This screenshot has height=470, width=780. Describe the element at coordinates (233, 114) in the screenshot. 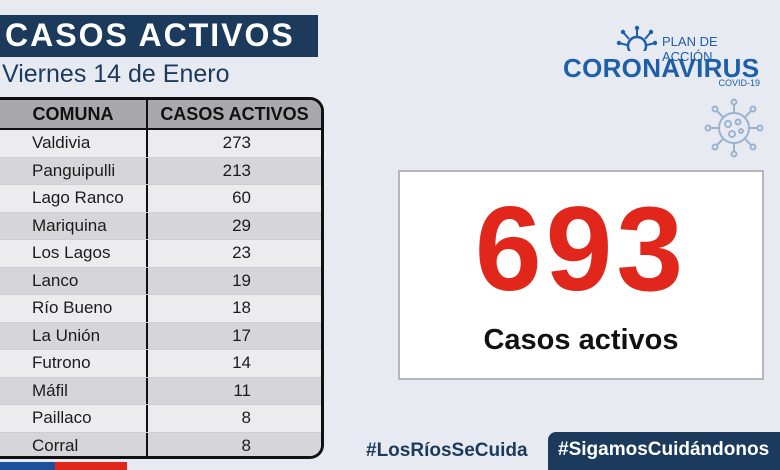

I see `header-casos-activos: CASOS ACTIVOS` at that location.